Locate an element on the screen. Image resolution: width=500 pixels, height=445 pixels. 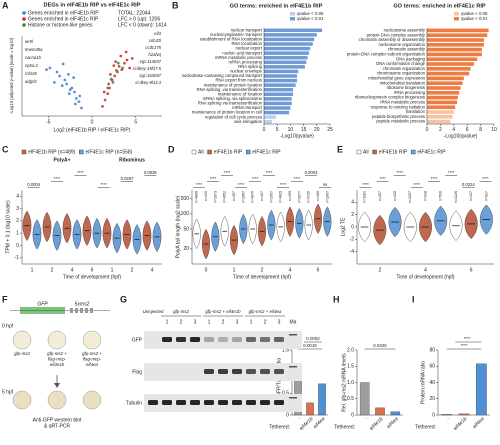
y-tick-label: 2 is located at coordinates (352, 215).